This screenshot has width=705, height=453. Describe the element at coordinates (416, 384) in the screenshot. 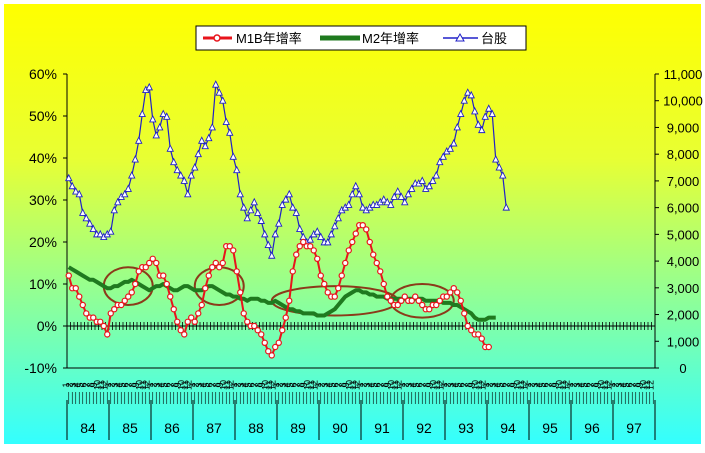

I see `month-tick-label: 5` at that location.